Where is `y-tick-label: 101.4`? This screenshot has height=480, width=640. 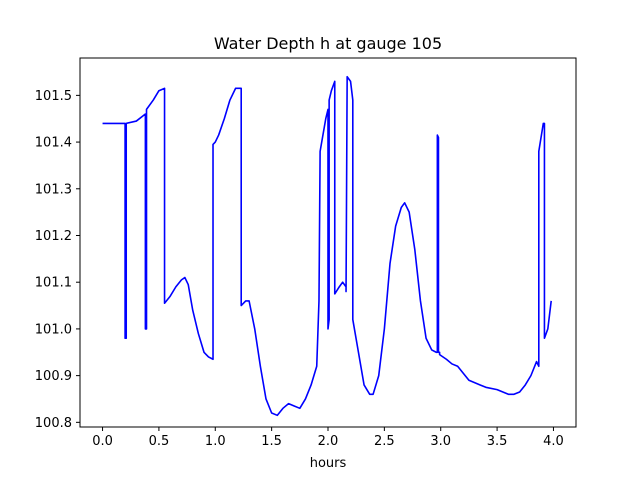 y-tick-label: 101.4 is located at coordinates (53, 143).